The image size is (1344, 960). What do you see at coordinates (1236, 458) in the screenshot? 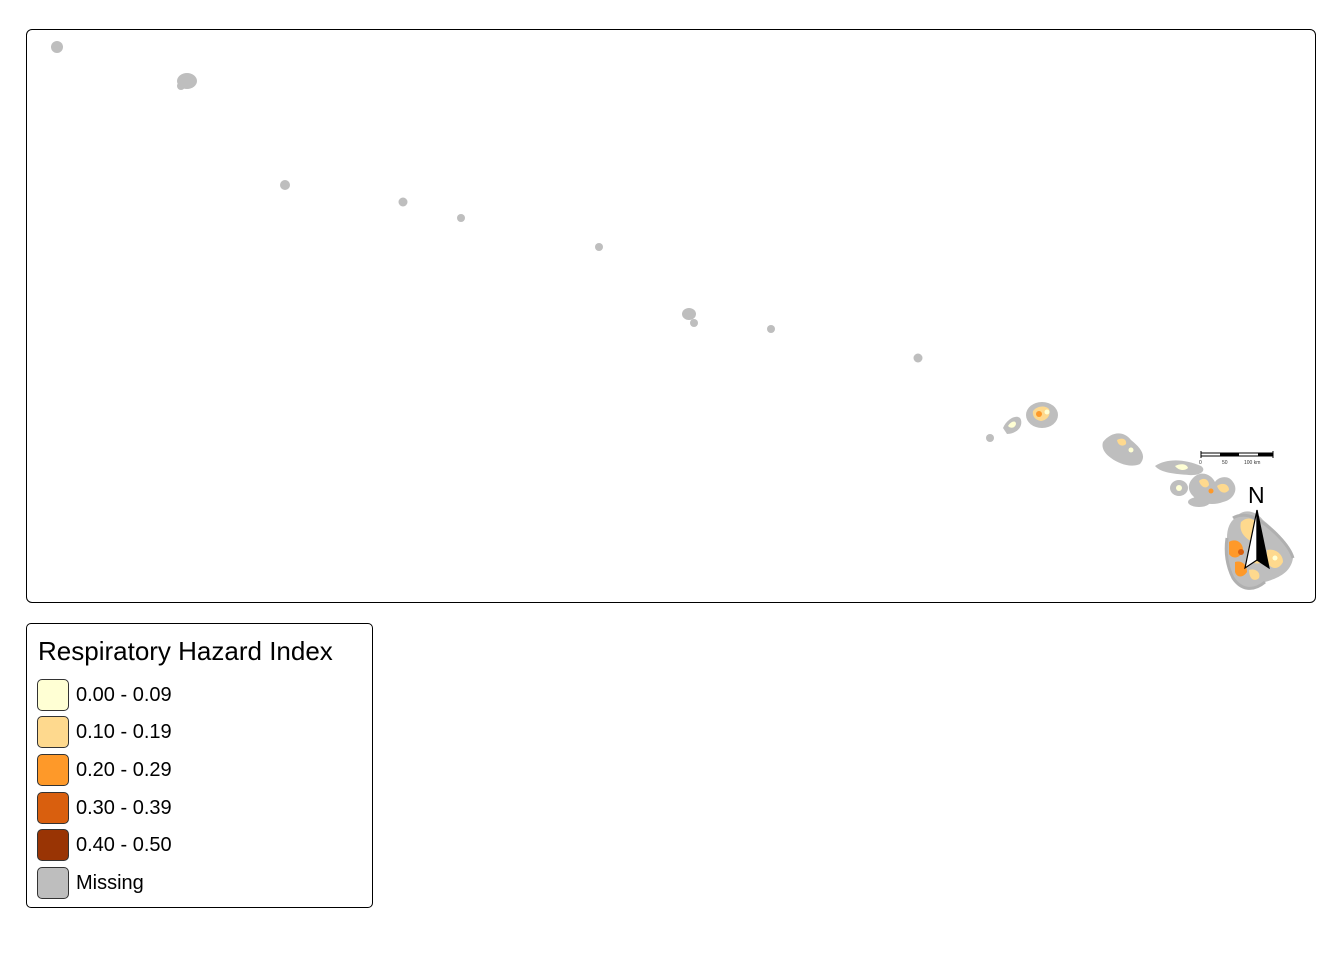
I see `scale-bar: 0 50 100 km` at bounding box center [1236, 458].